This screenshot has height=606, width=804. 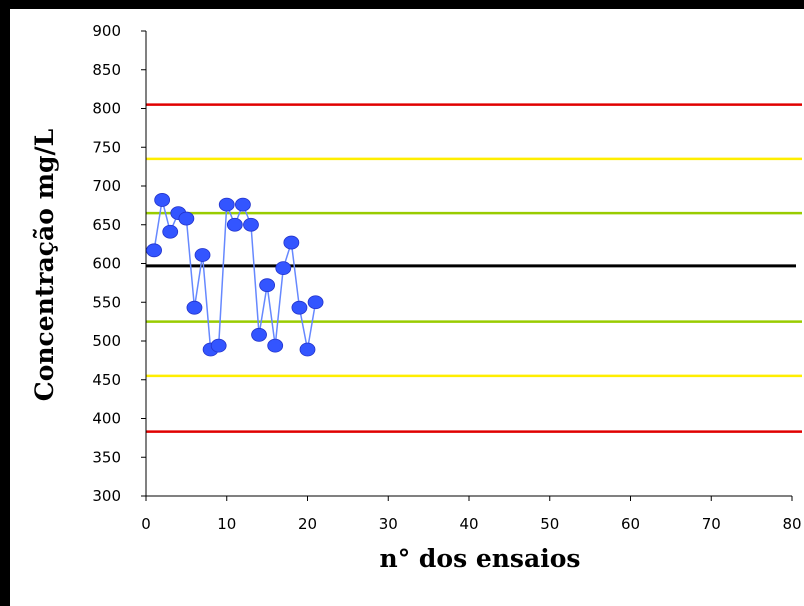 I want to click on x-tick-label: 20, so click(x=307, y=524).